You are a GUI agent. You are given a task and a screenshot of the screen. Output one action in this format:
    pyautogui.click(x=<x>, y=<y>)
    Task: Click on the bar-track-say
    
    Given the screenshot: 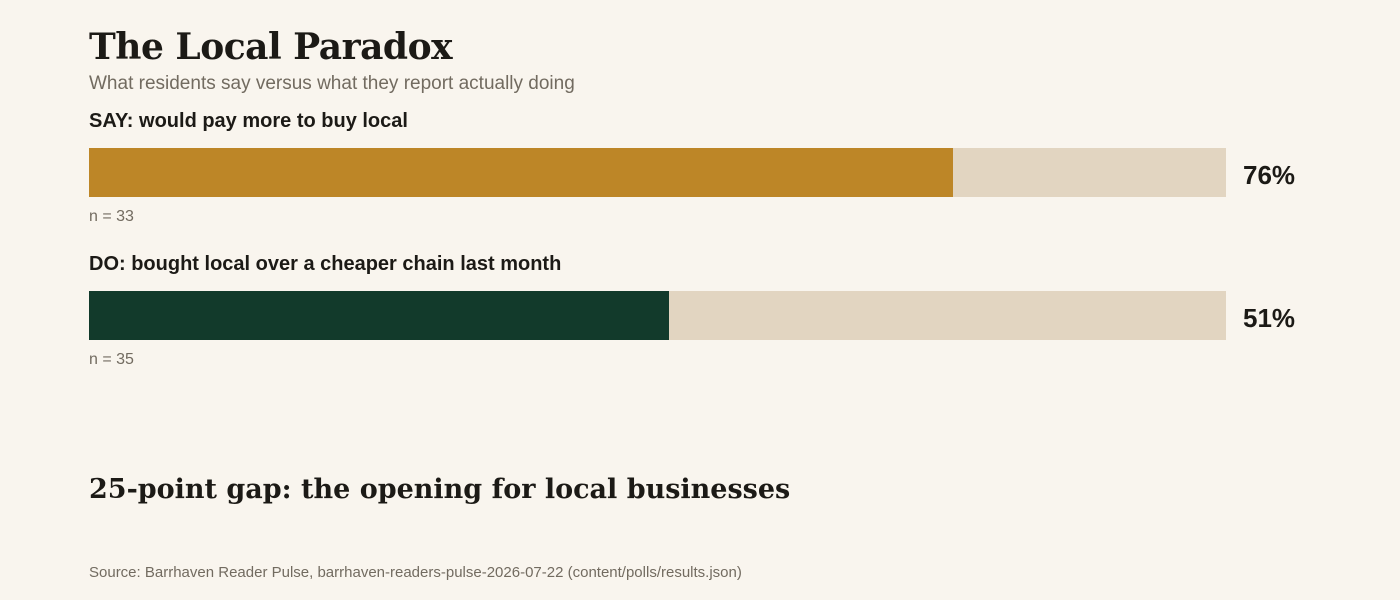 What is the action you would take?
    pyautogui.click(x=657, y=172)
    